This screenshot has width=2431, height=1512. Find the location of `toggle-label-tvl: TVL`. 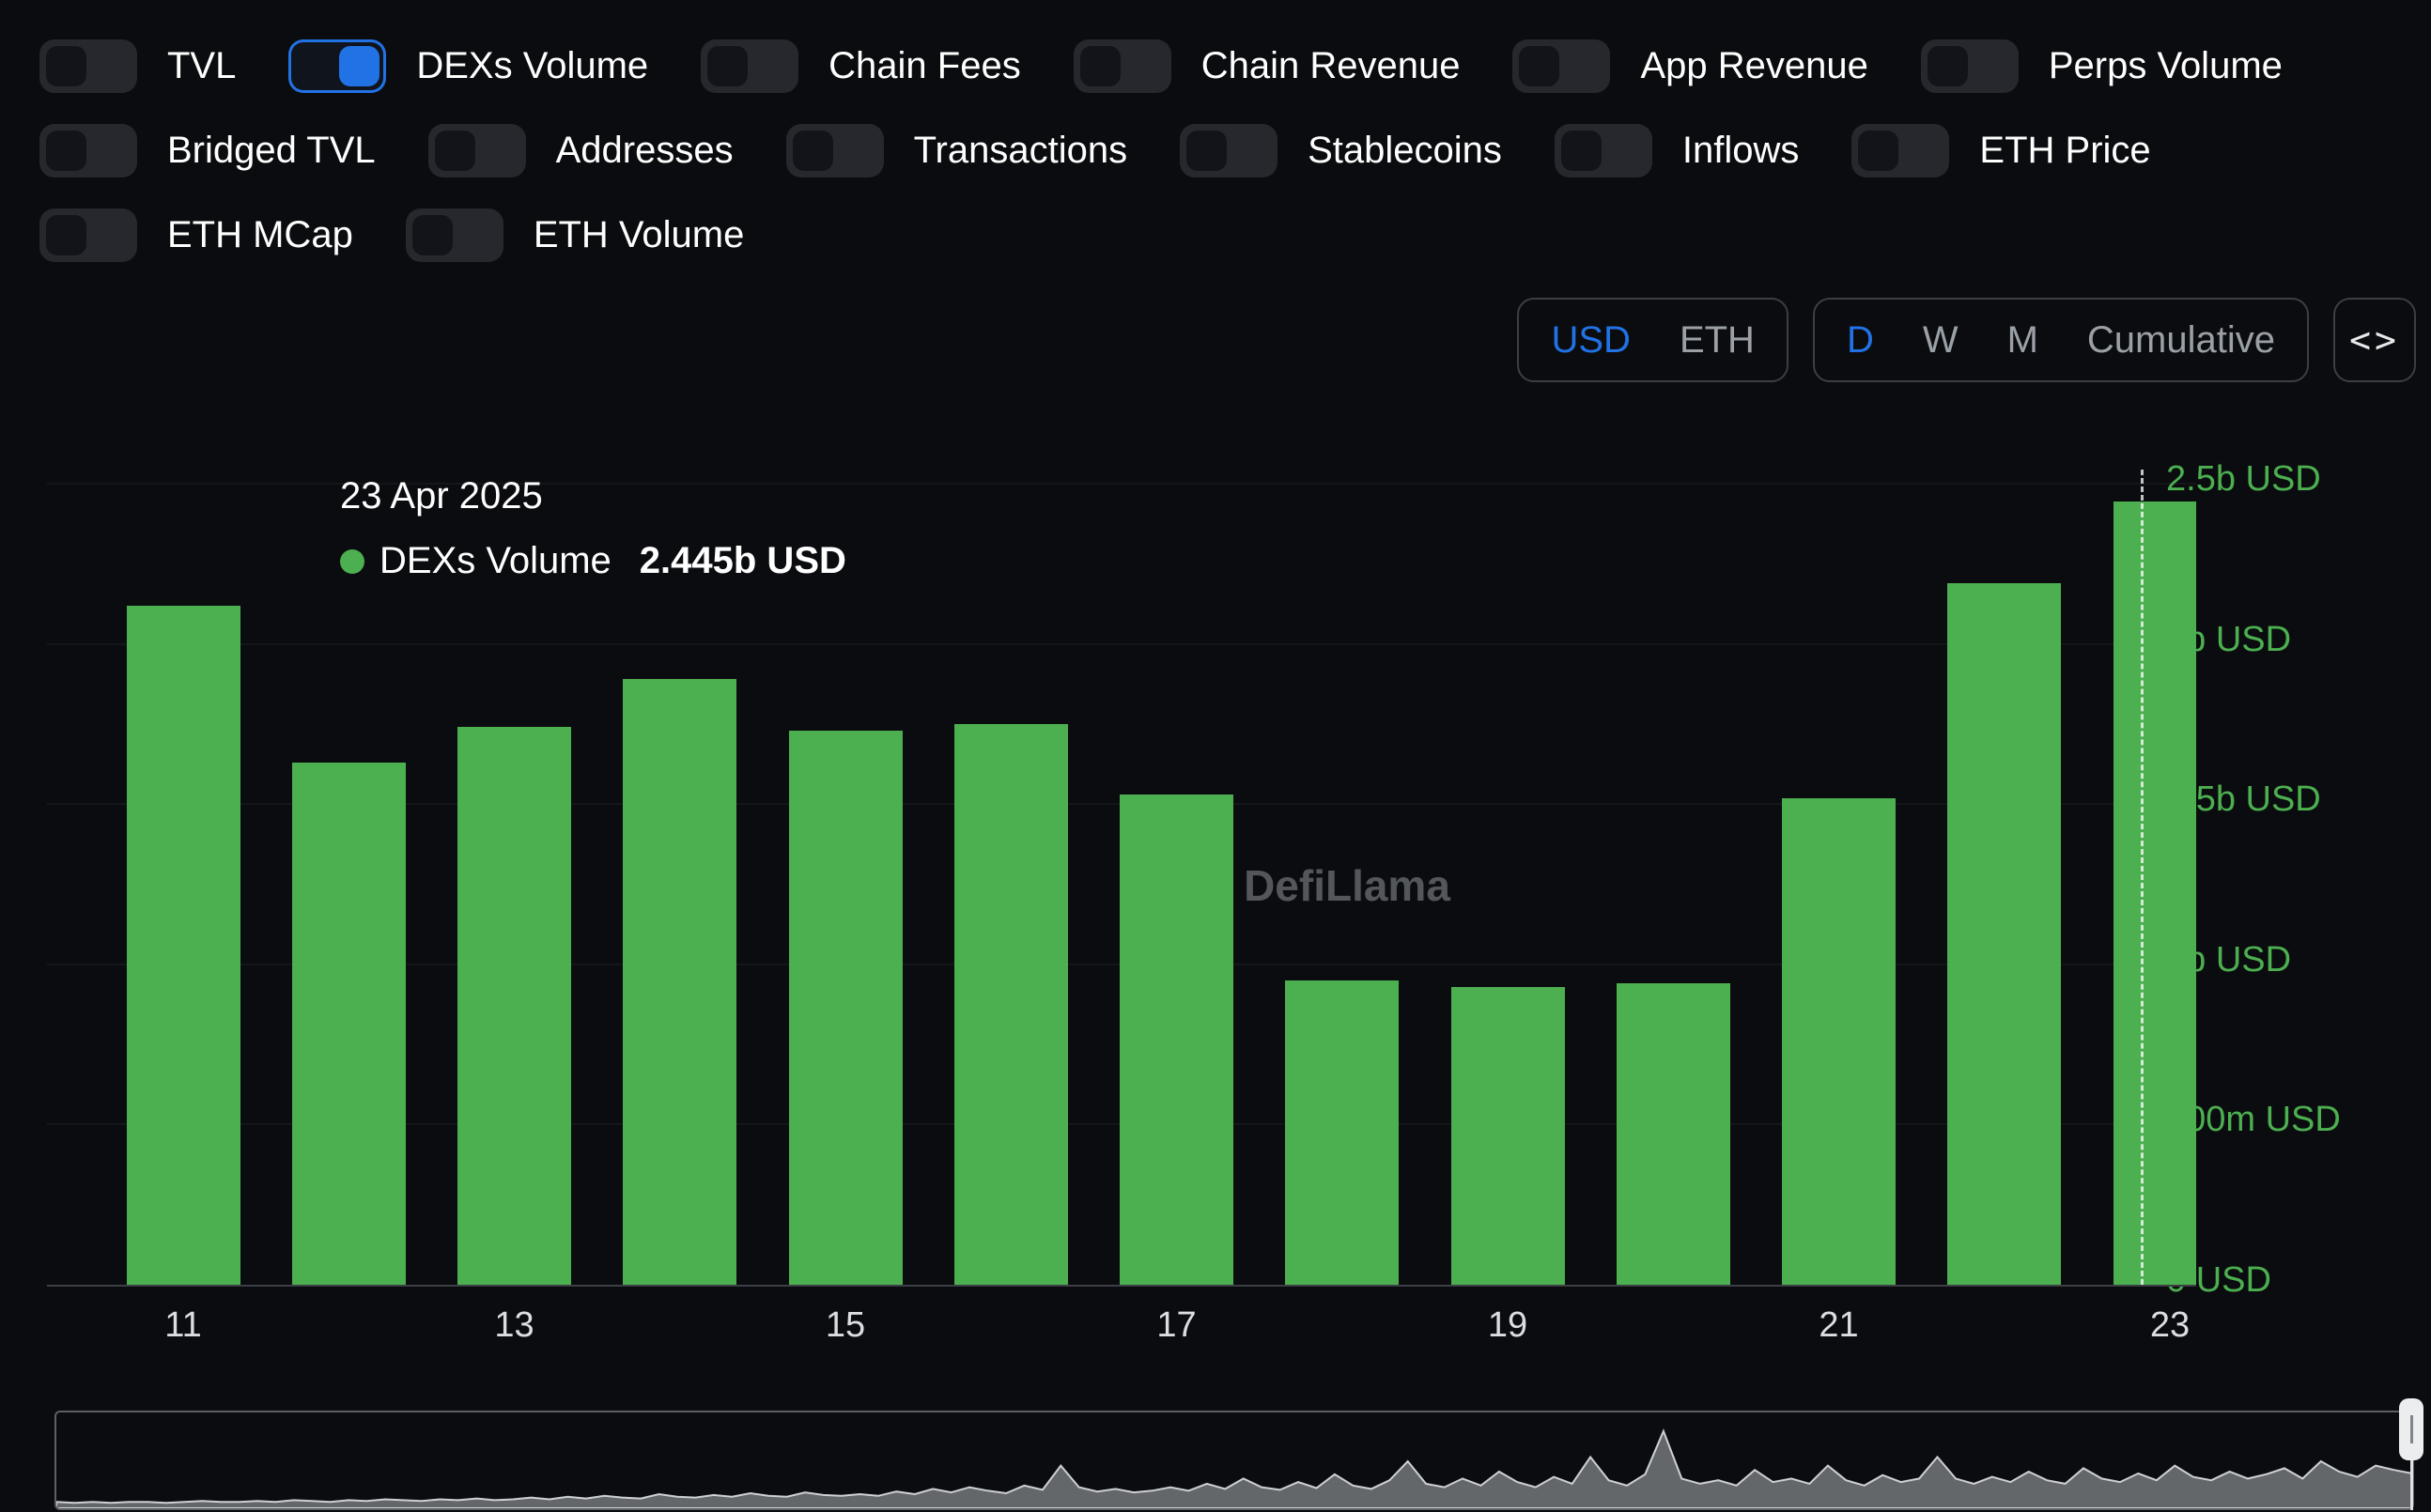

toggle-label-tvl: TVL is located at coordinates (202, 66).